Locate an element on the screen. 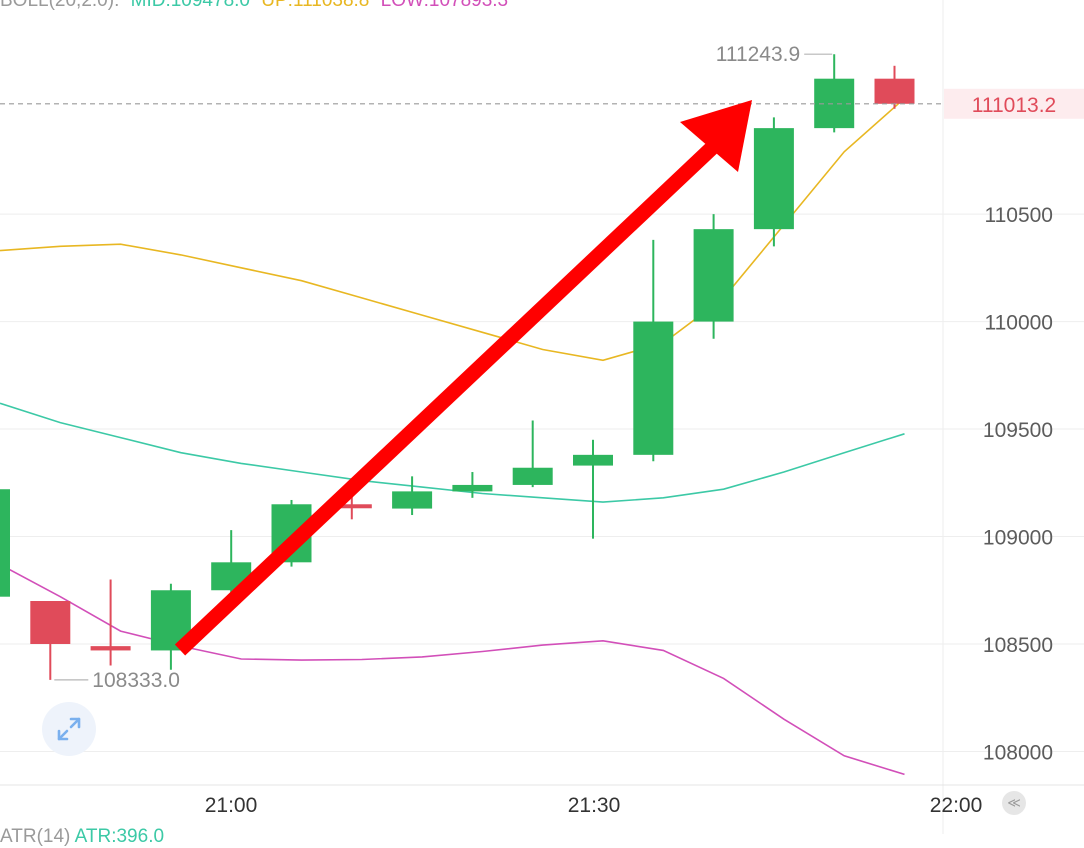 The image size is (1084, 848). y-tick-label: 110500 is located at coordinates (1018, 215).